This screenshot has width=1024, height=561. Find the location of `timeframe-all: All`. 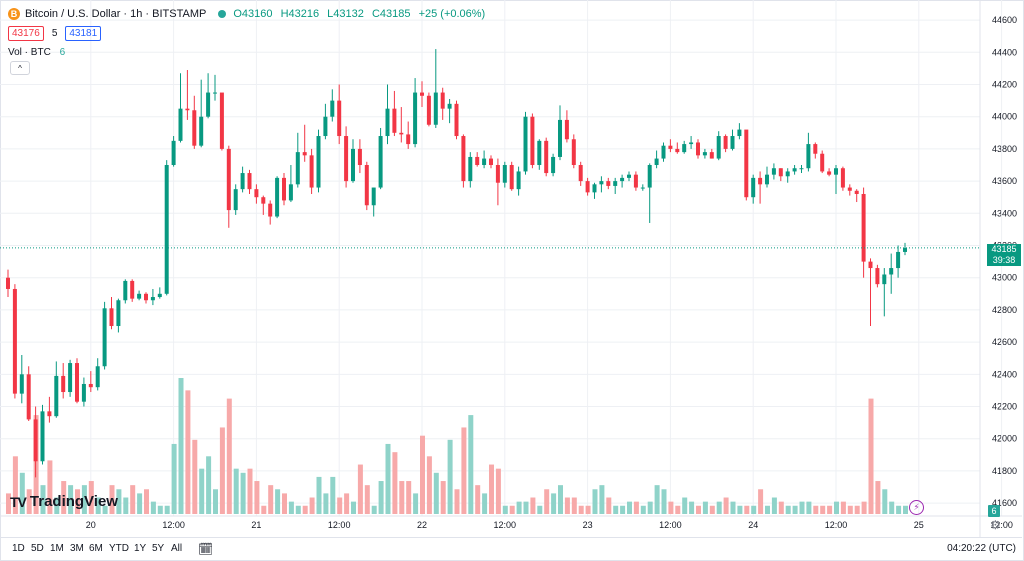

timeframe-all: All is located at coordinates (177, 548).